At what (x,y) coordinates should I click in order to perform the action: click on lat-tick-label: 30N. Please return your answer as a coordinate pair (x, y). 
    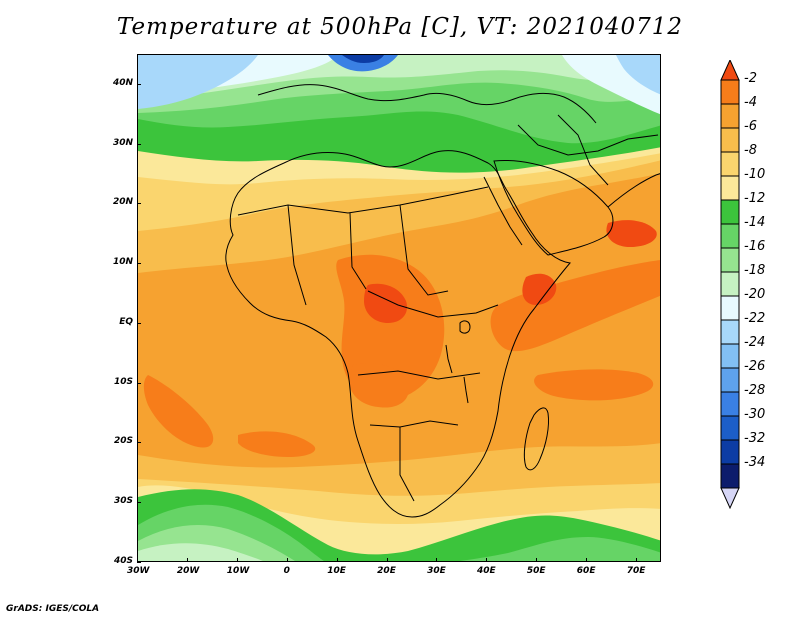
    Looking at the image, I should click on (122, 142).